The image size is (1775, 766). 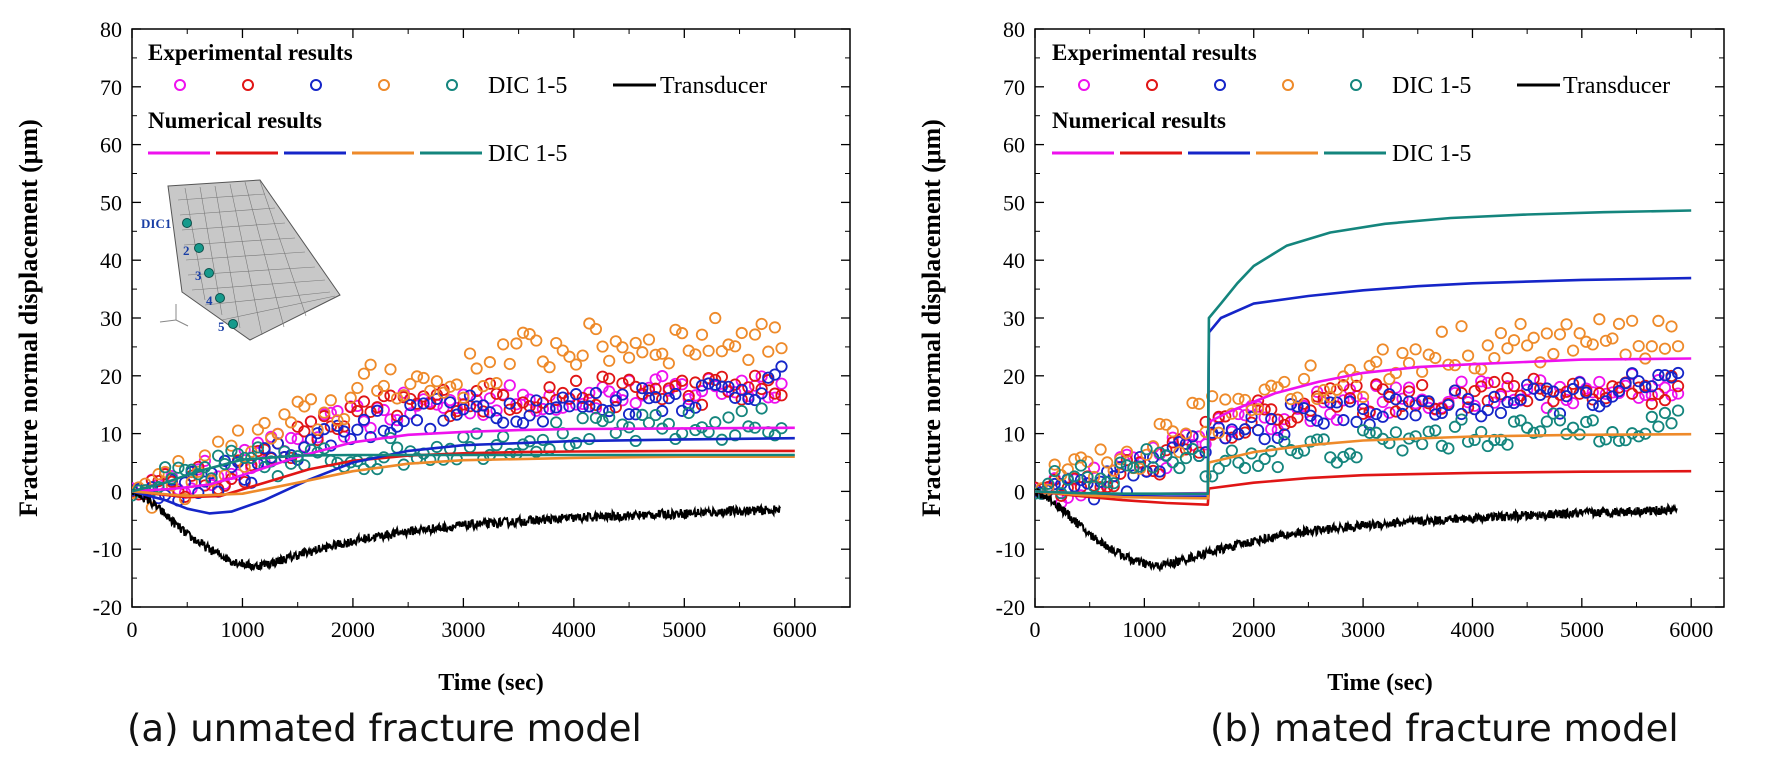 What do you see at coordinates (111, 260) in the screenshot?
I see `y-tick-label-a: 40` at bounding box center [111, 260].